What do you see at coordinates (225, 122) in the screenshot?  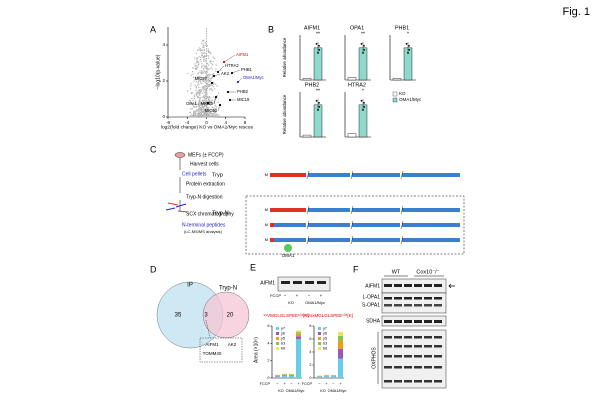 I see `x-tick-label: 4` at bounding box center [225, 122].